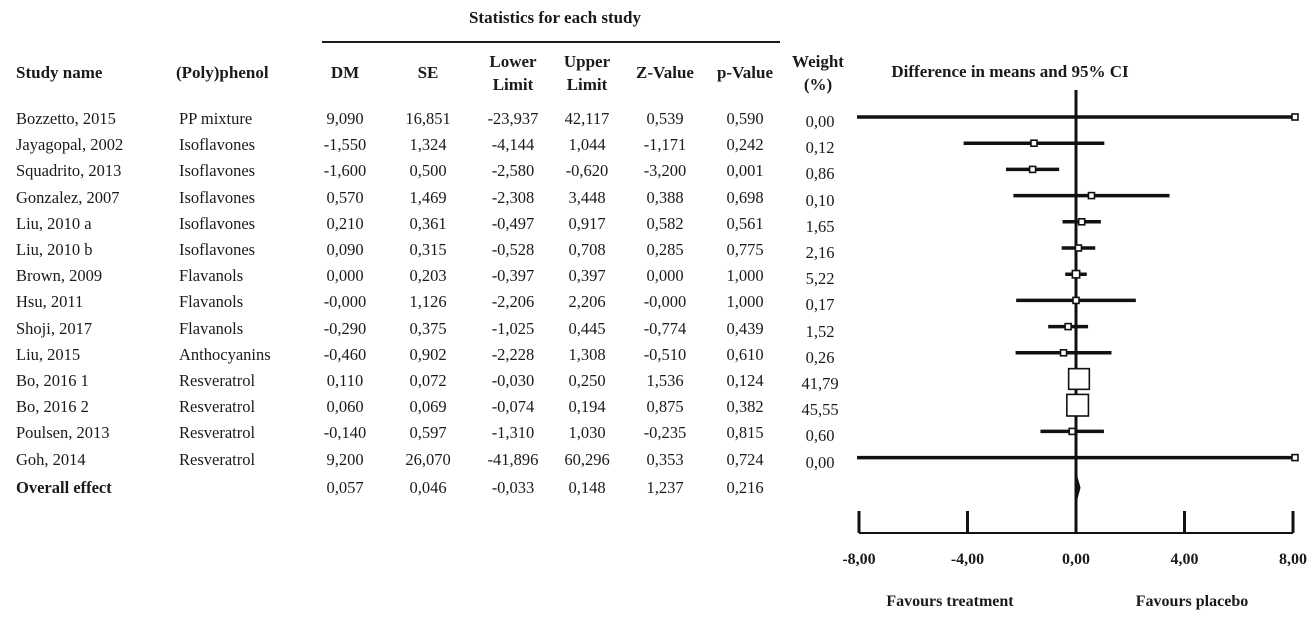 The image size is (1311, 617). What do you see at coordinates (587, 171) in the screenshot?
I see `upper-limit-value: -0,620` at bounding box center [587, 171].